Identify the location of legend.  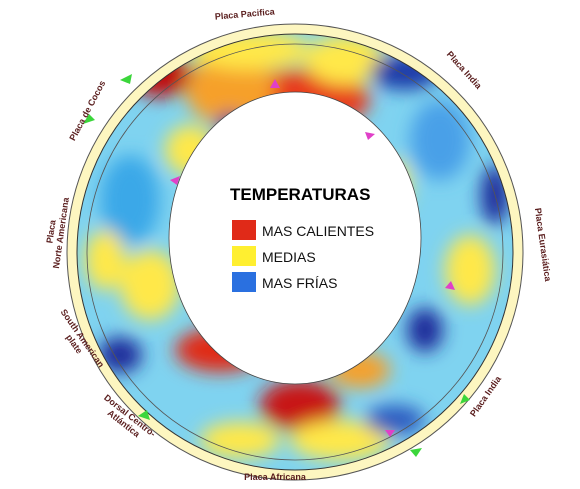
(244, 256).